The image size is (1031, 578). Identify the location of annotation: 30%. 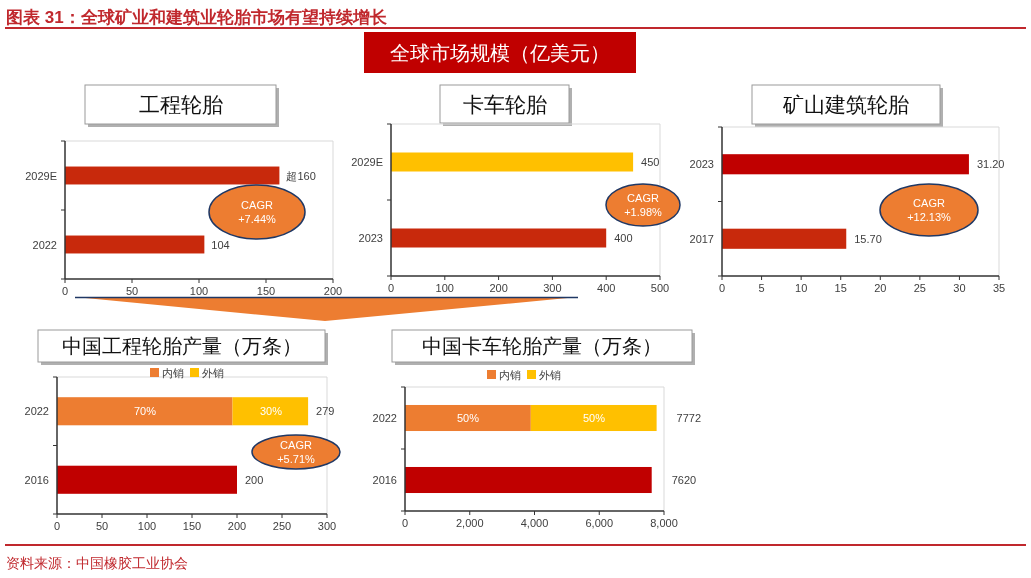
(271, 411).